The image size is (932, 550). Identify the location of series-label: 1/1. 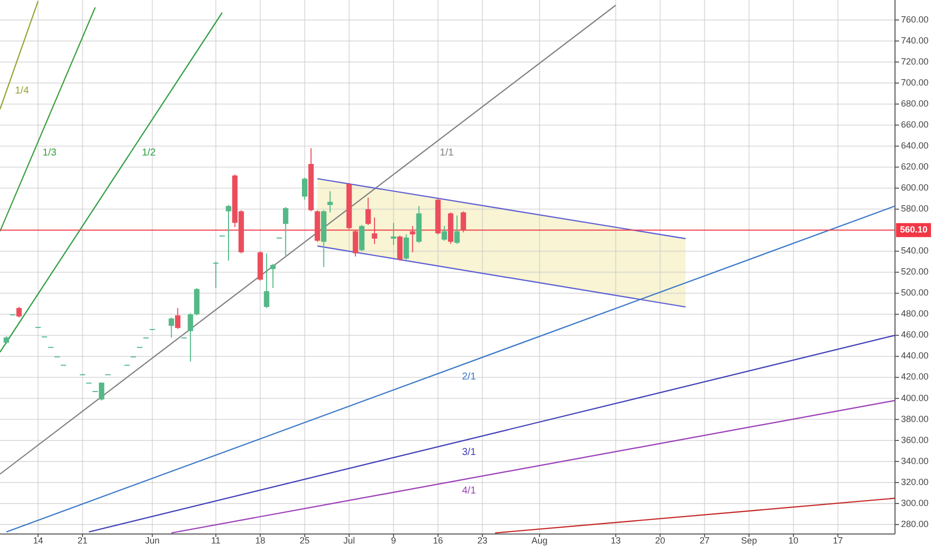
(447, 153).